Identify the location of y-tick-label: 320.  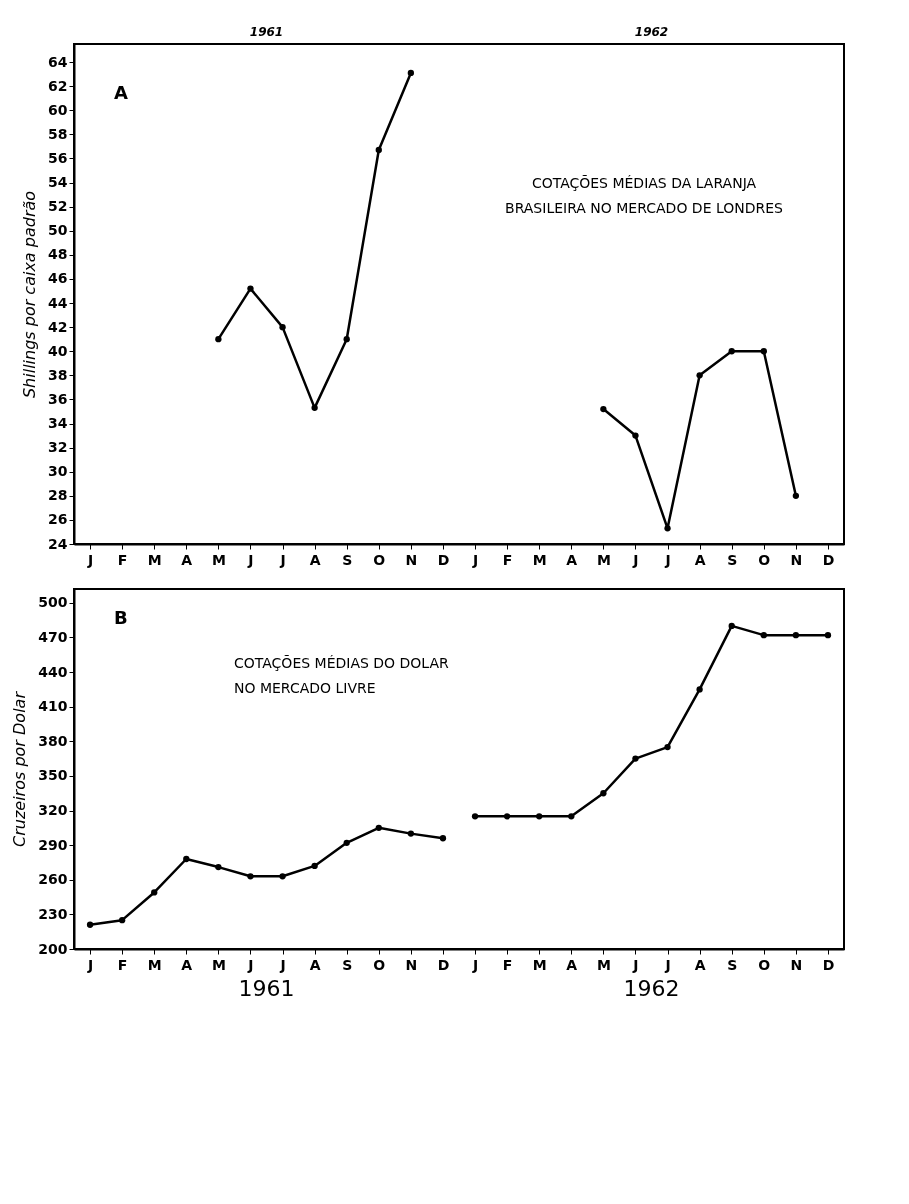
(53, 810).